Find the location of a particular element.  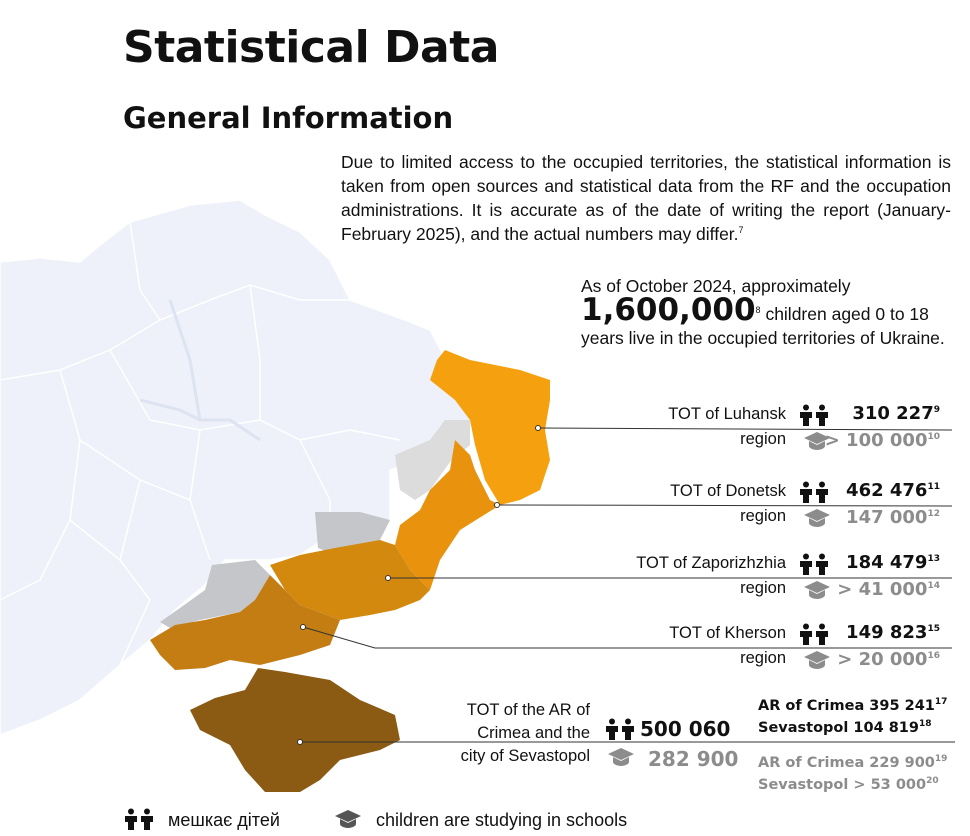

legend-children-label: мешкає дітей is located at coordinates (224, 820).